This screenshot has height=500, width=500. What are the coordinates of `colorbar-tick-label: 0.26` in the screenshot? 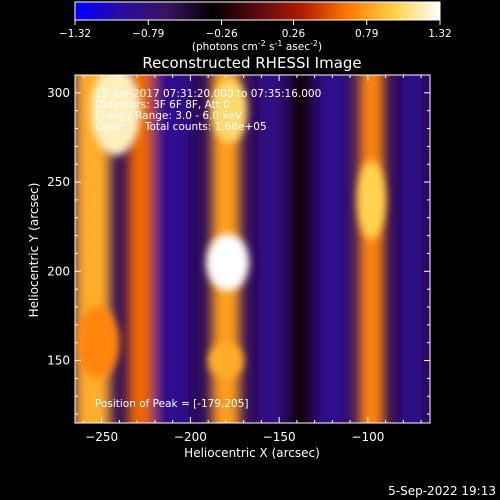 It's located at (294, 34).